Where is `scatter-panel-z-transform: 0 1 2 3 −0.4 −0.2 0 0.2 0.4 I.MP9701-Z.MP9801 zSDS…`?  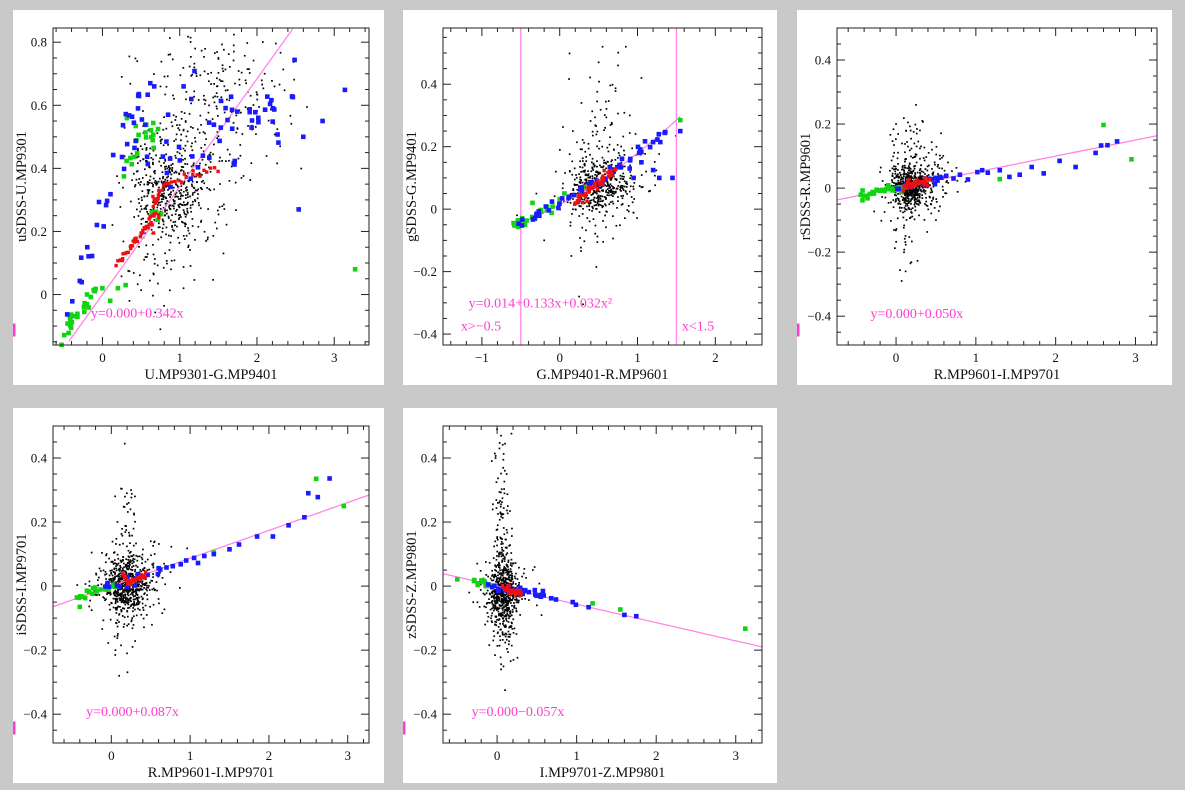 scatter-panel-z-transform: 0 1 2 3 −0.4 −0.2 0 0.2 0.4 I.MP9701-Z.MP9801 zSDS… is located at coordinates (590, 595).